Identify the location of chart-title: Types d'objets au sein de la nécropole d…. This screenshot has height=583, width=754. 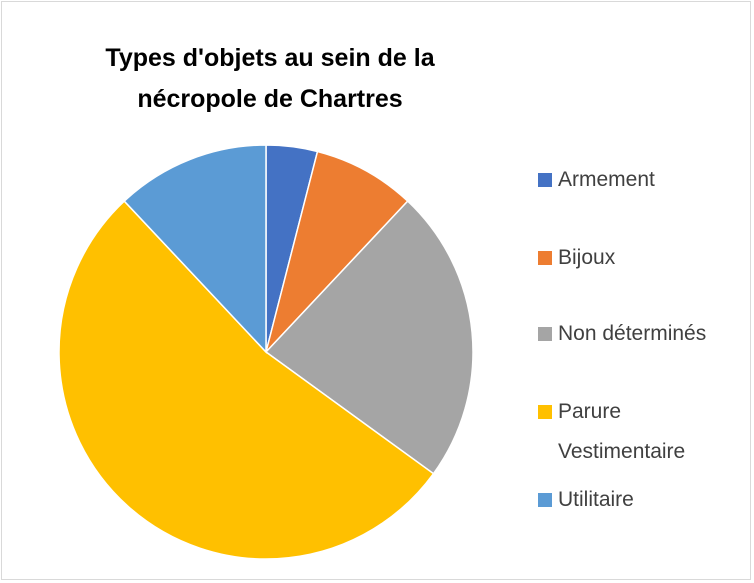
(270, 78).